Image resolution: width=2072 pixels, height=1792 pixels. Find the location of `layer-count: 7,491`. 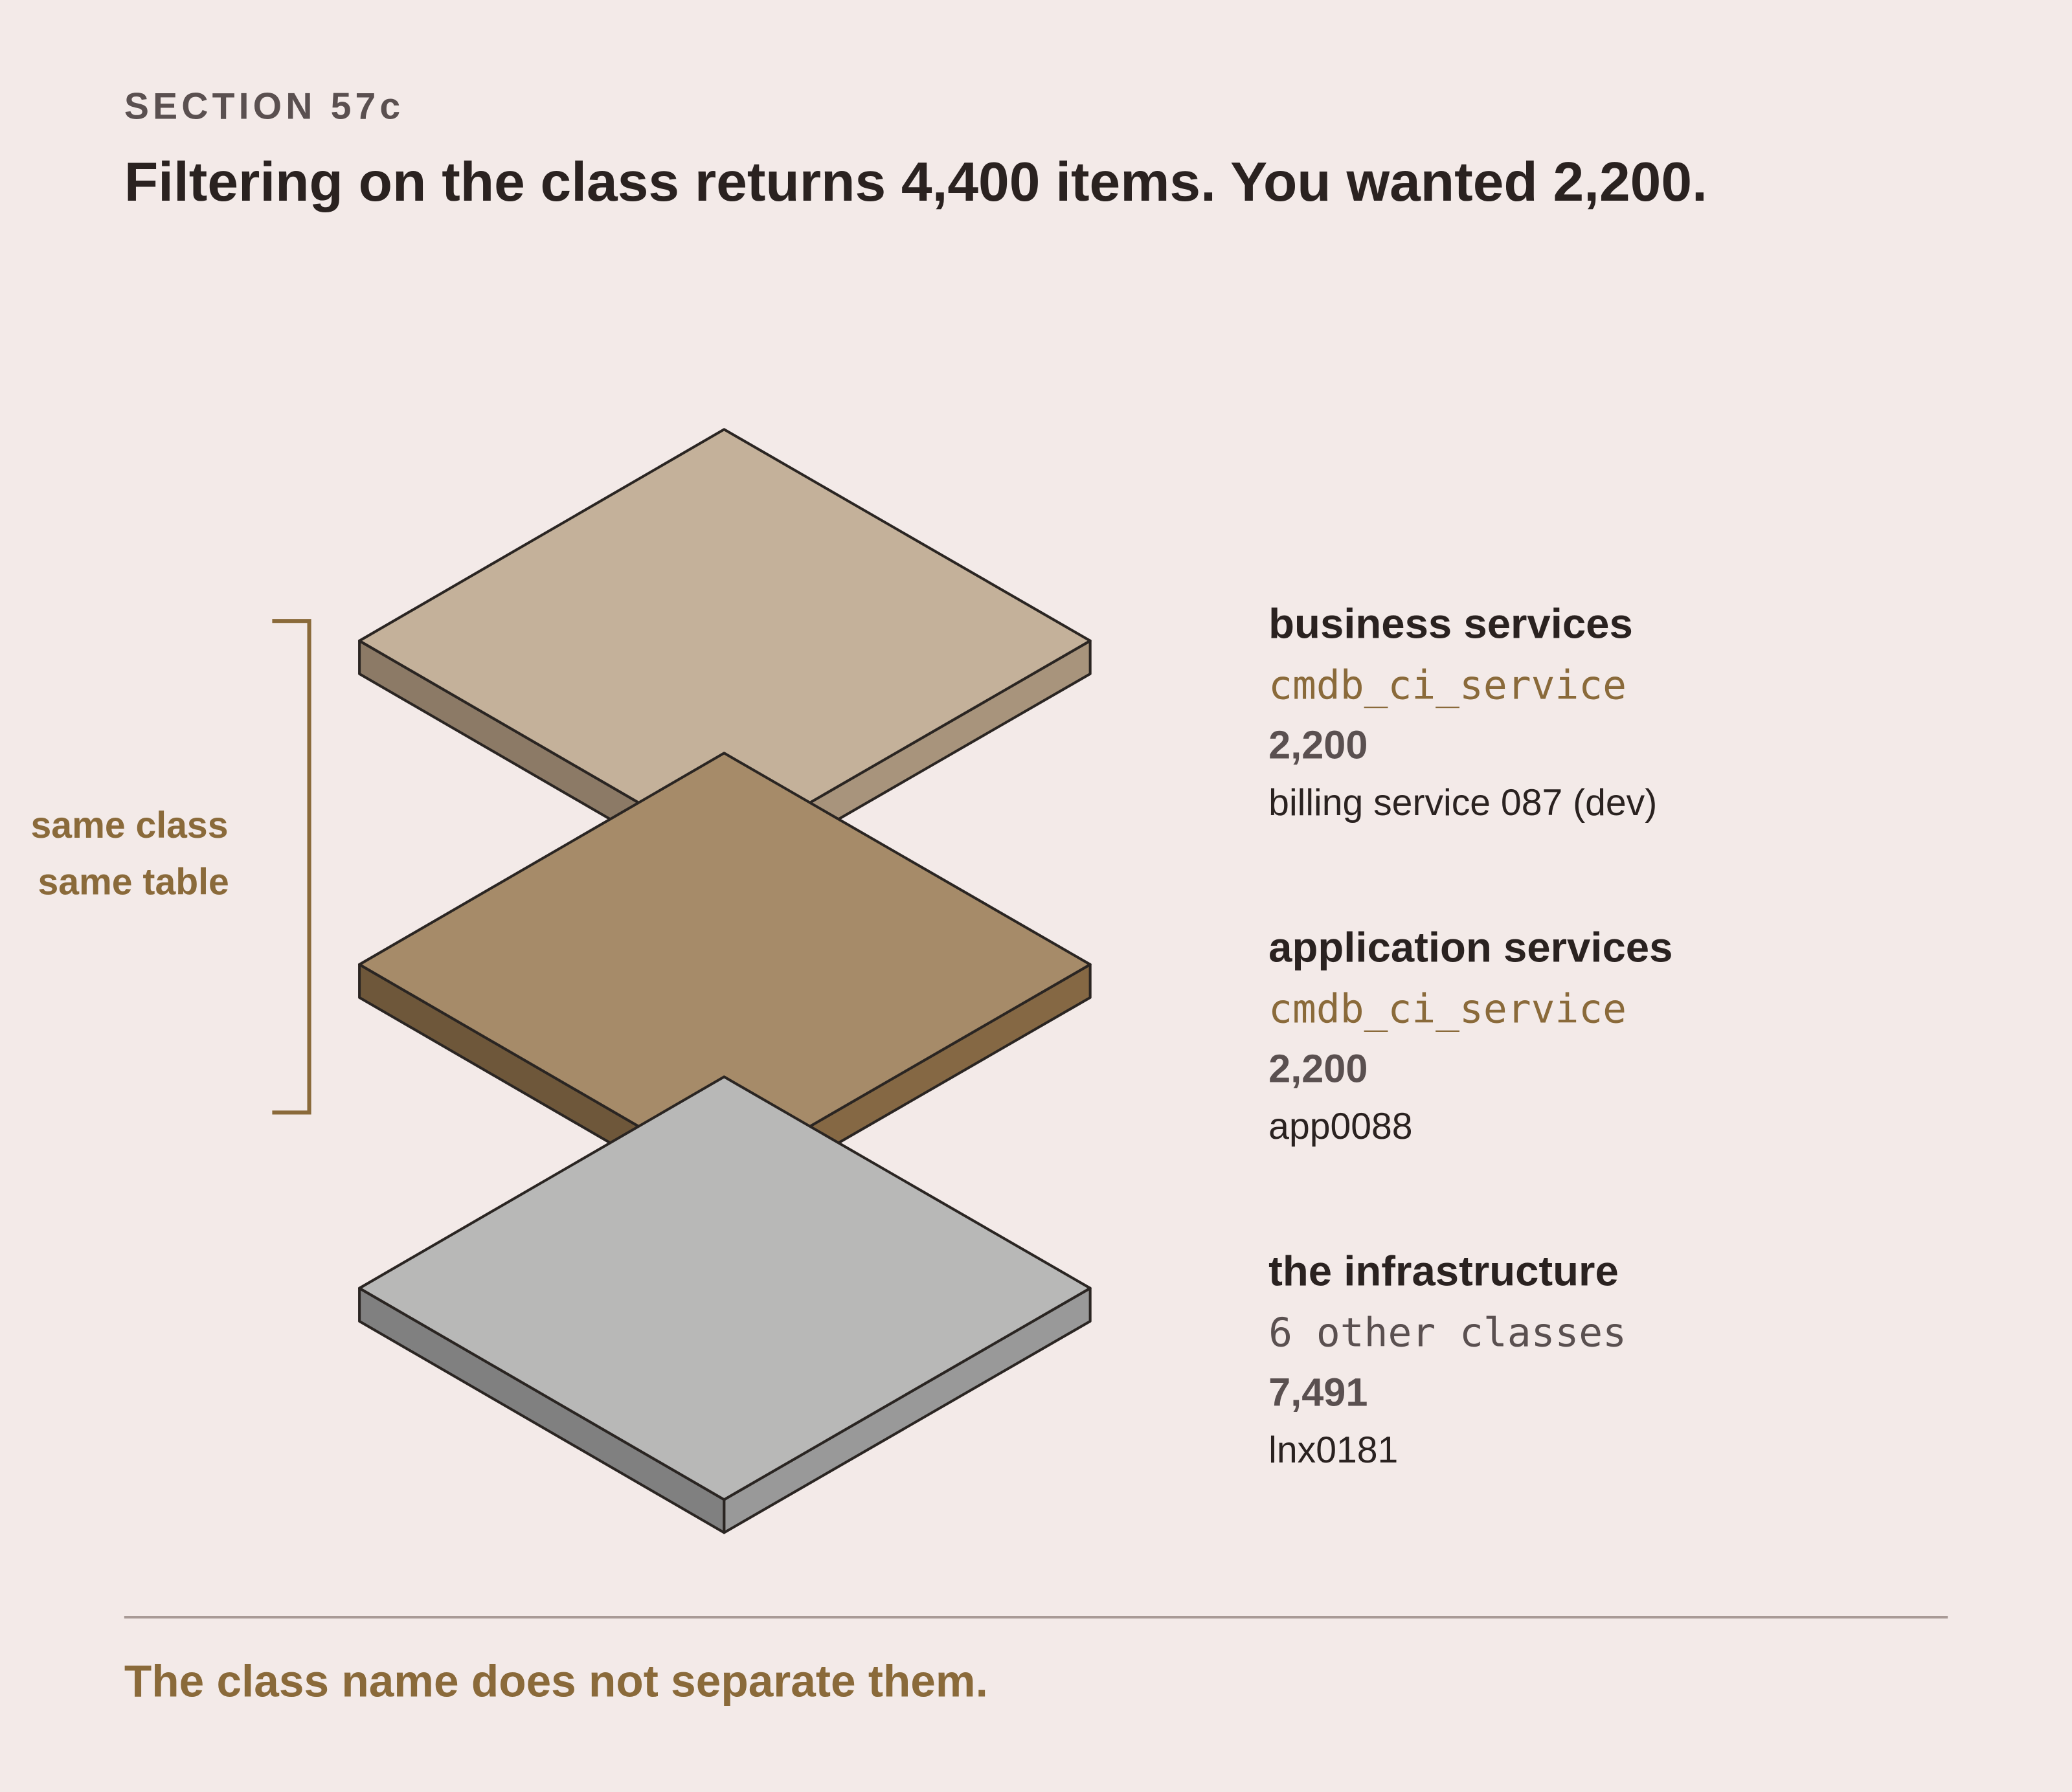

layer-count: 7,491 is located at coordinates (1318, 1392).